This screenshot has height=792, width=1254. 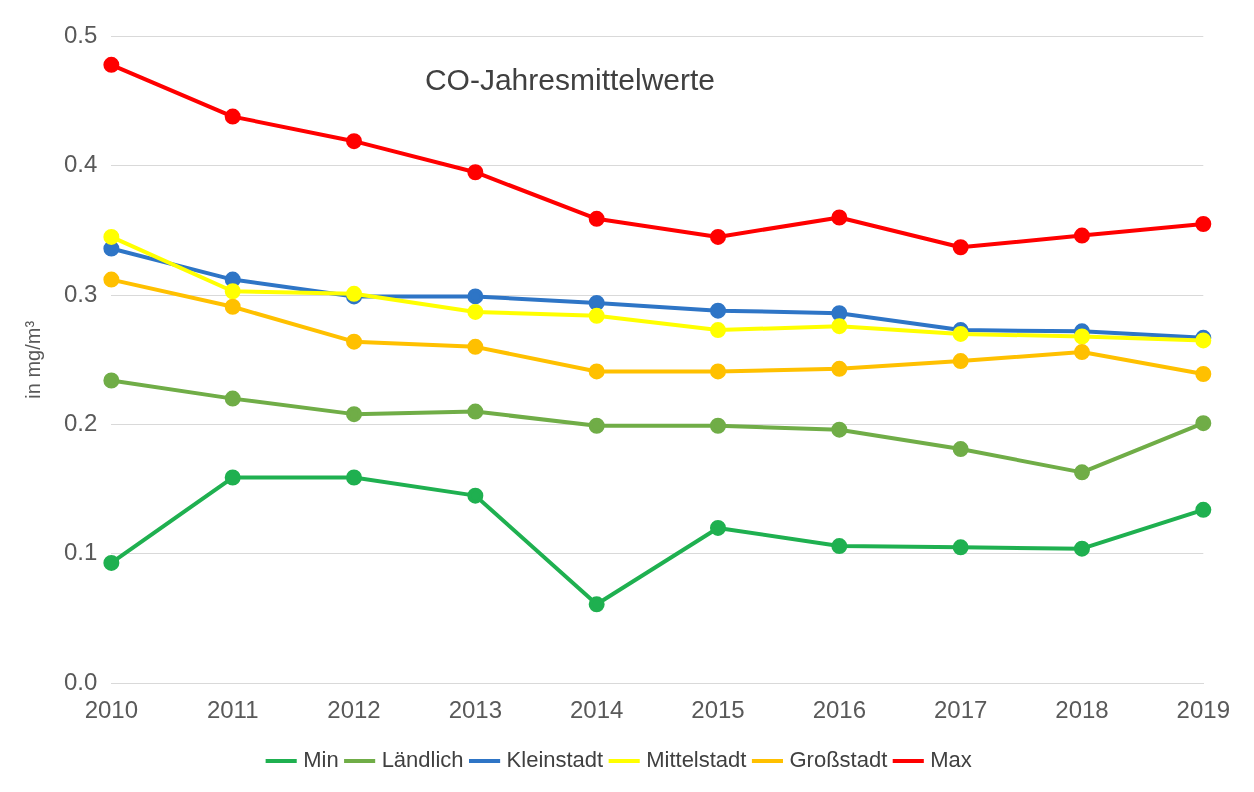 I want to click on legend-label: Ländlich, so click(x=422, y=760).